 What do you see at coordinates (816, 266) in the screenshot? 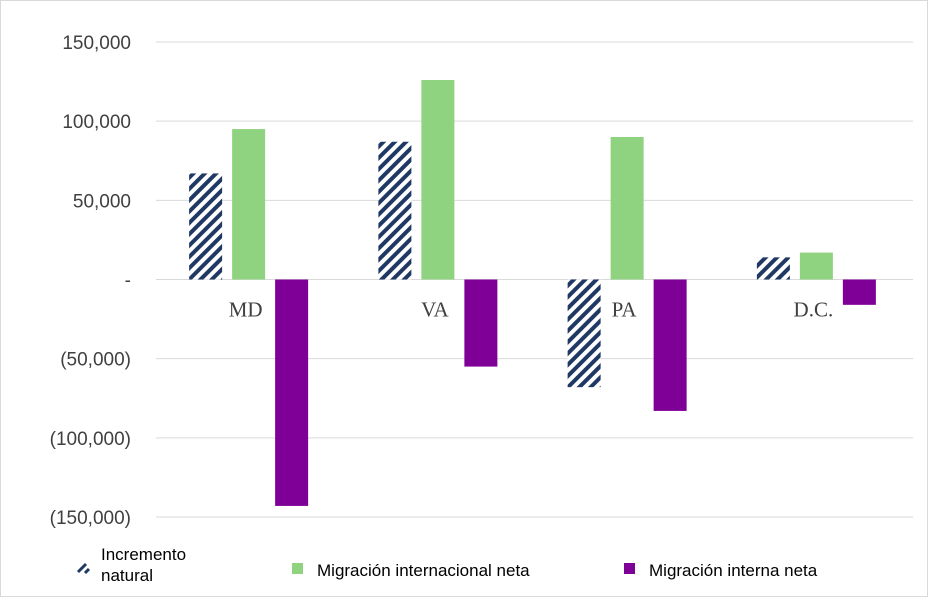
I see `bar-2-dc` at bounding box center [816, 266].